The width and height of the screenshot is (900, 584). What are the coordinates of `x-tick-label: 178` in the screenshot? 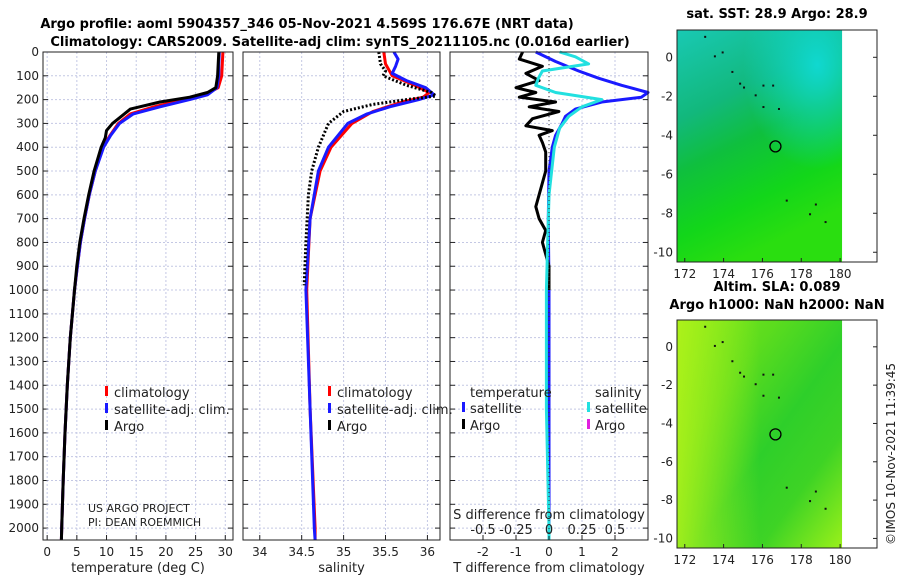 It's located at (801, 274).